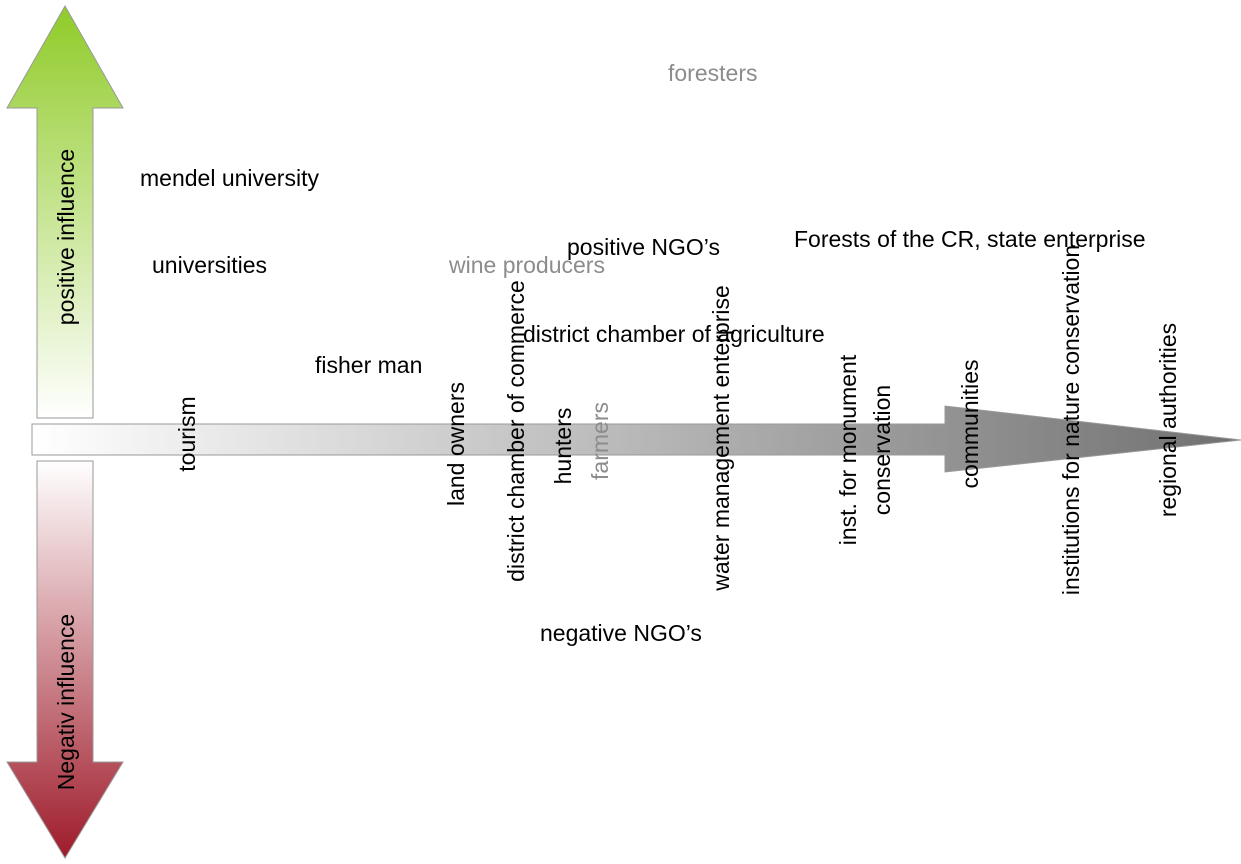 The width and height of the screenshot is (1241, 864). Describe the element at coordinates (674, 334) in the screenshot. I see `label-district-chamber-agriculture: district chamber of agriculture` at that location.